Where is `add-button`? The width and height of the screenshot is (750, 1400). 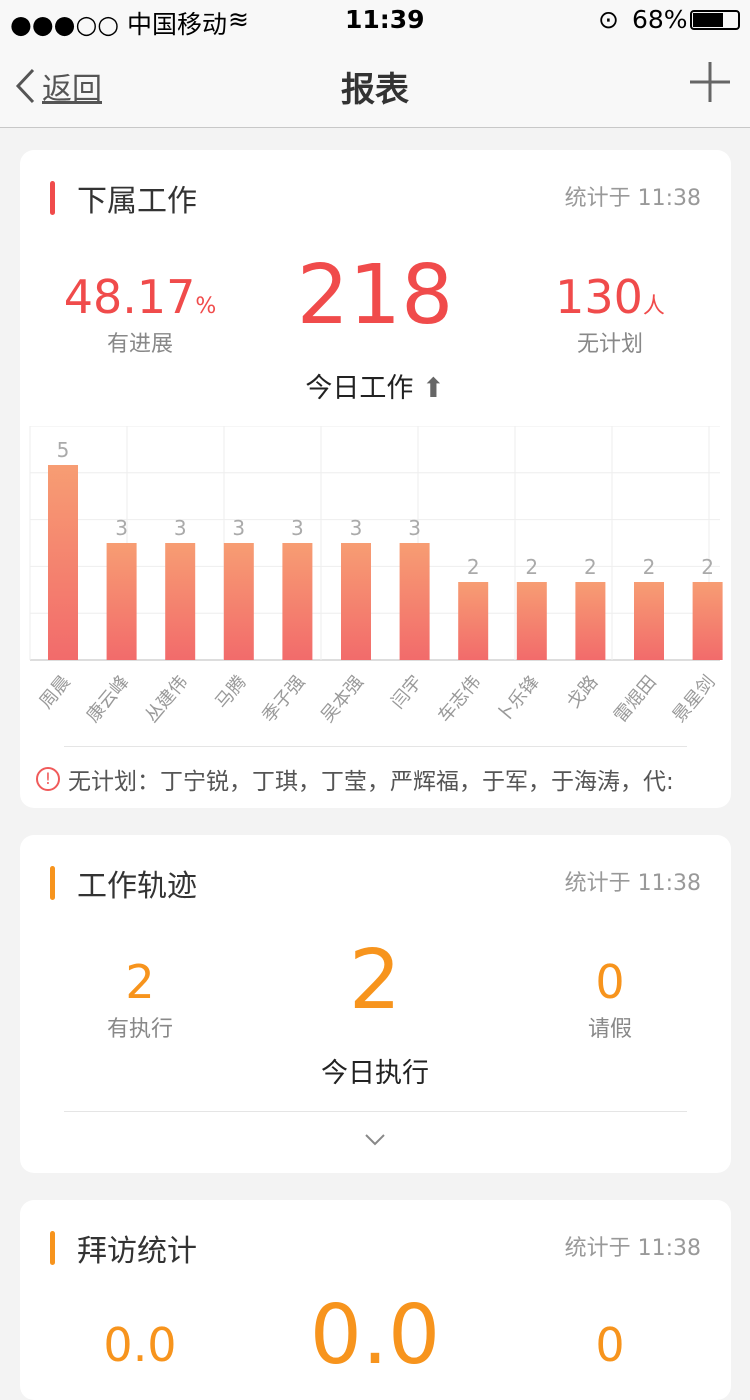 add-button is located at coordinates (710, 82).